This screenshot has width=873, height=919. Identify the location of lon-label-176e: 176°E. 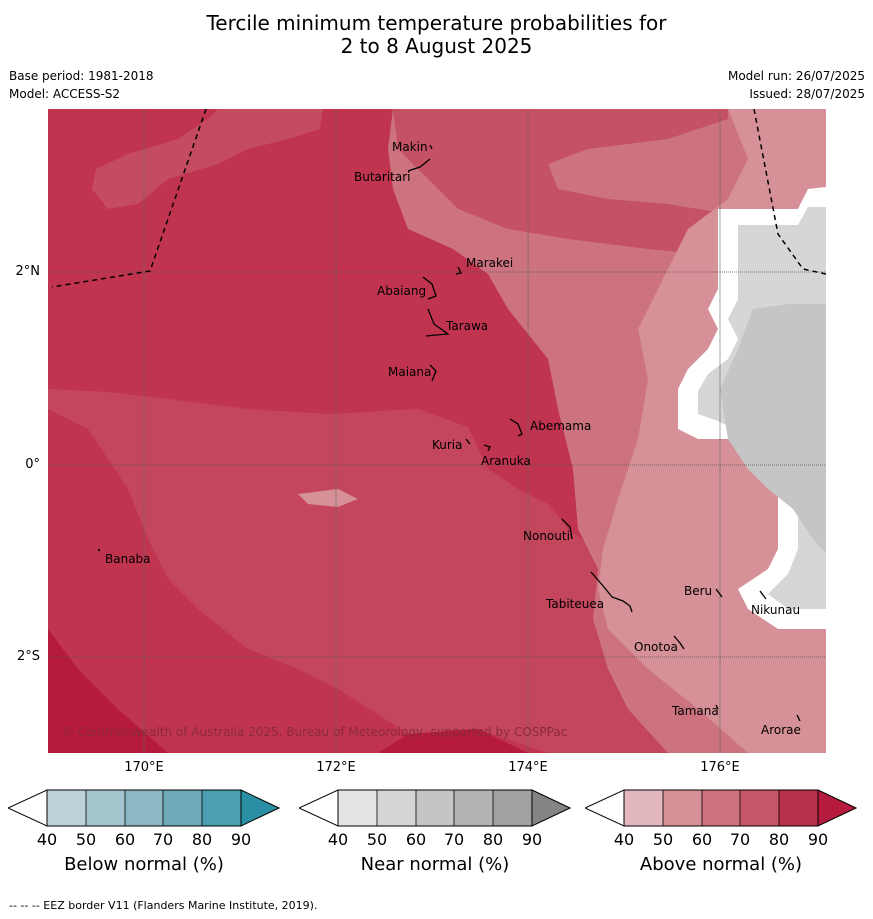
(720, 767).